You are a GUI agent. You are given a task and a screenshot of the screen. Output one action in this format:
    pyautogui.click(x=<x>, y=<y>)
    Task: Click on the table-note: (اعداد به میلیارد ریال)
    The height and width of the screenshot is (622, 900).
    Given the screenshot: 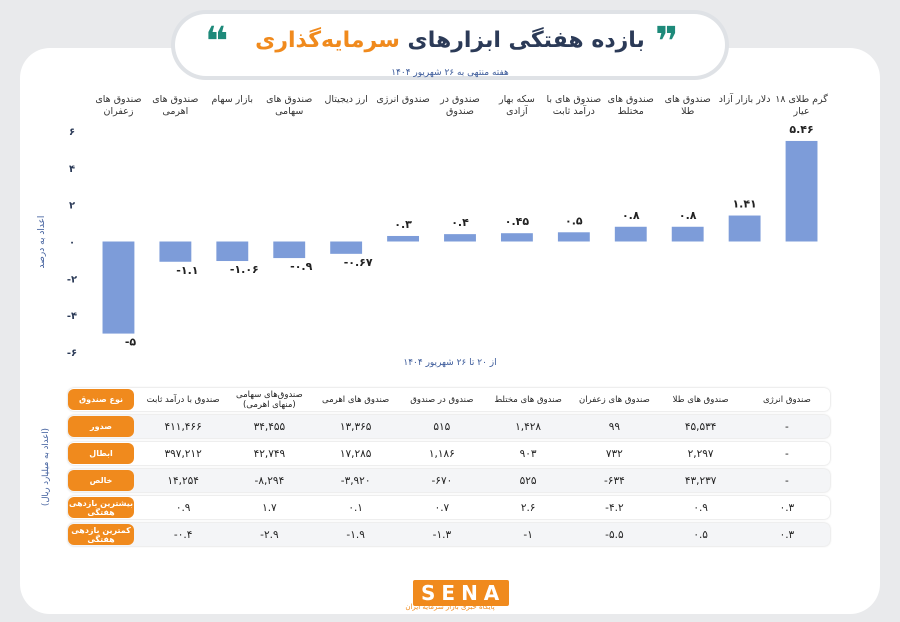 What is the action you would take?
    pyautogui.click(x=46, y=467)
    